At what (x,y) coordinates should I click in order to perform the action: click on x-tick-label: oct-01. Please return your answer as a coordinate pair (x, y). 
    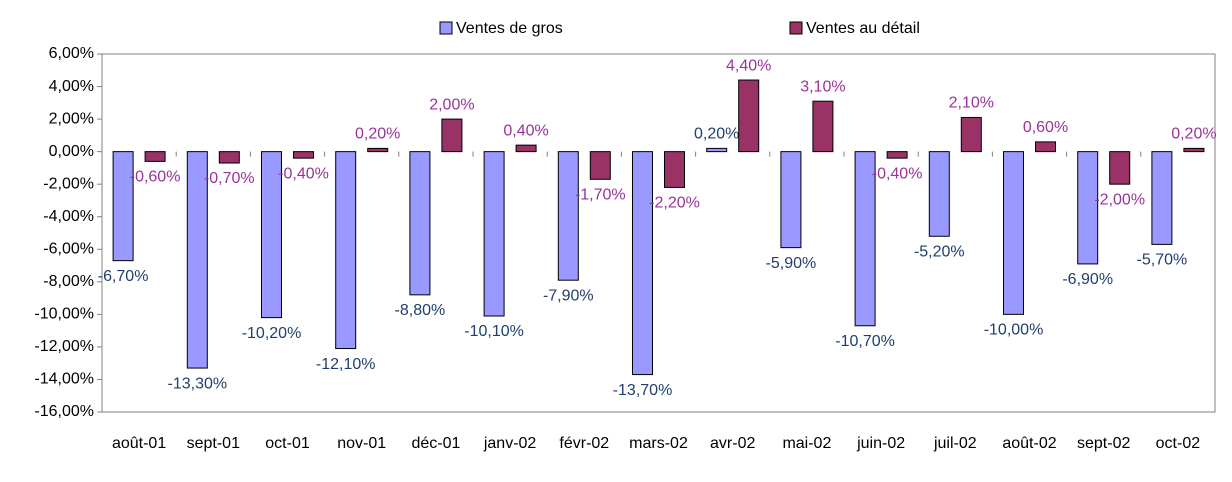
    Looking at the image, I should click on (287, 443).